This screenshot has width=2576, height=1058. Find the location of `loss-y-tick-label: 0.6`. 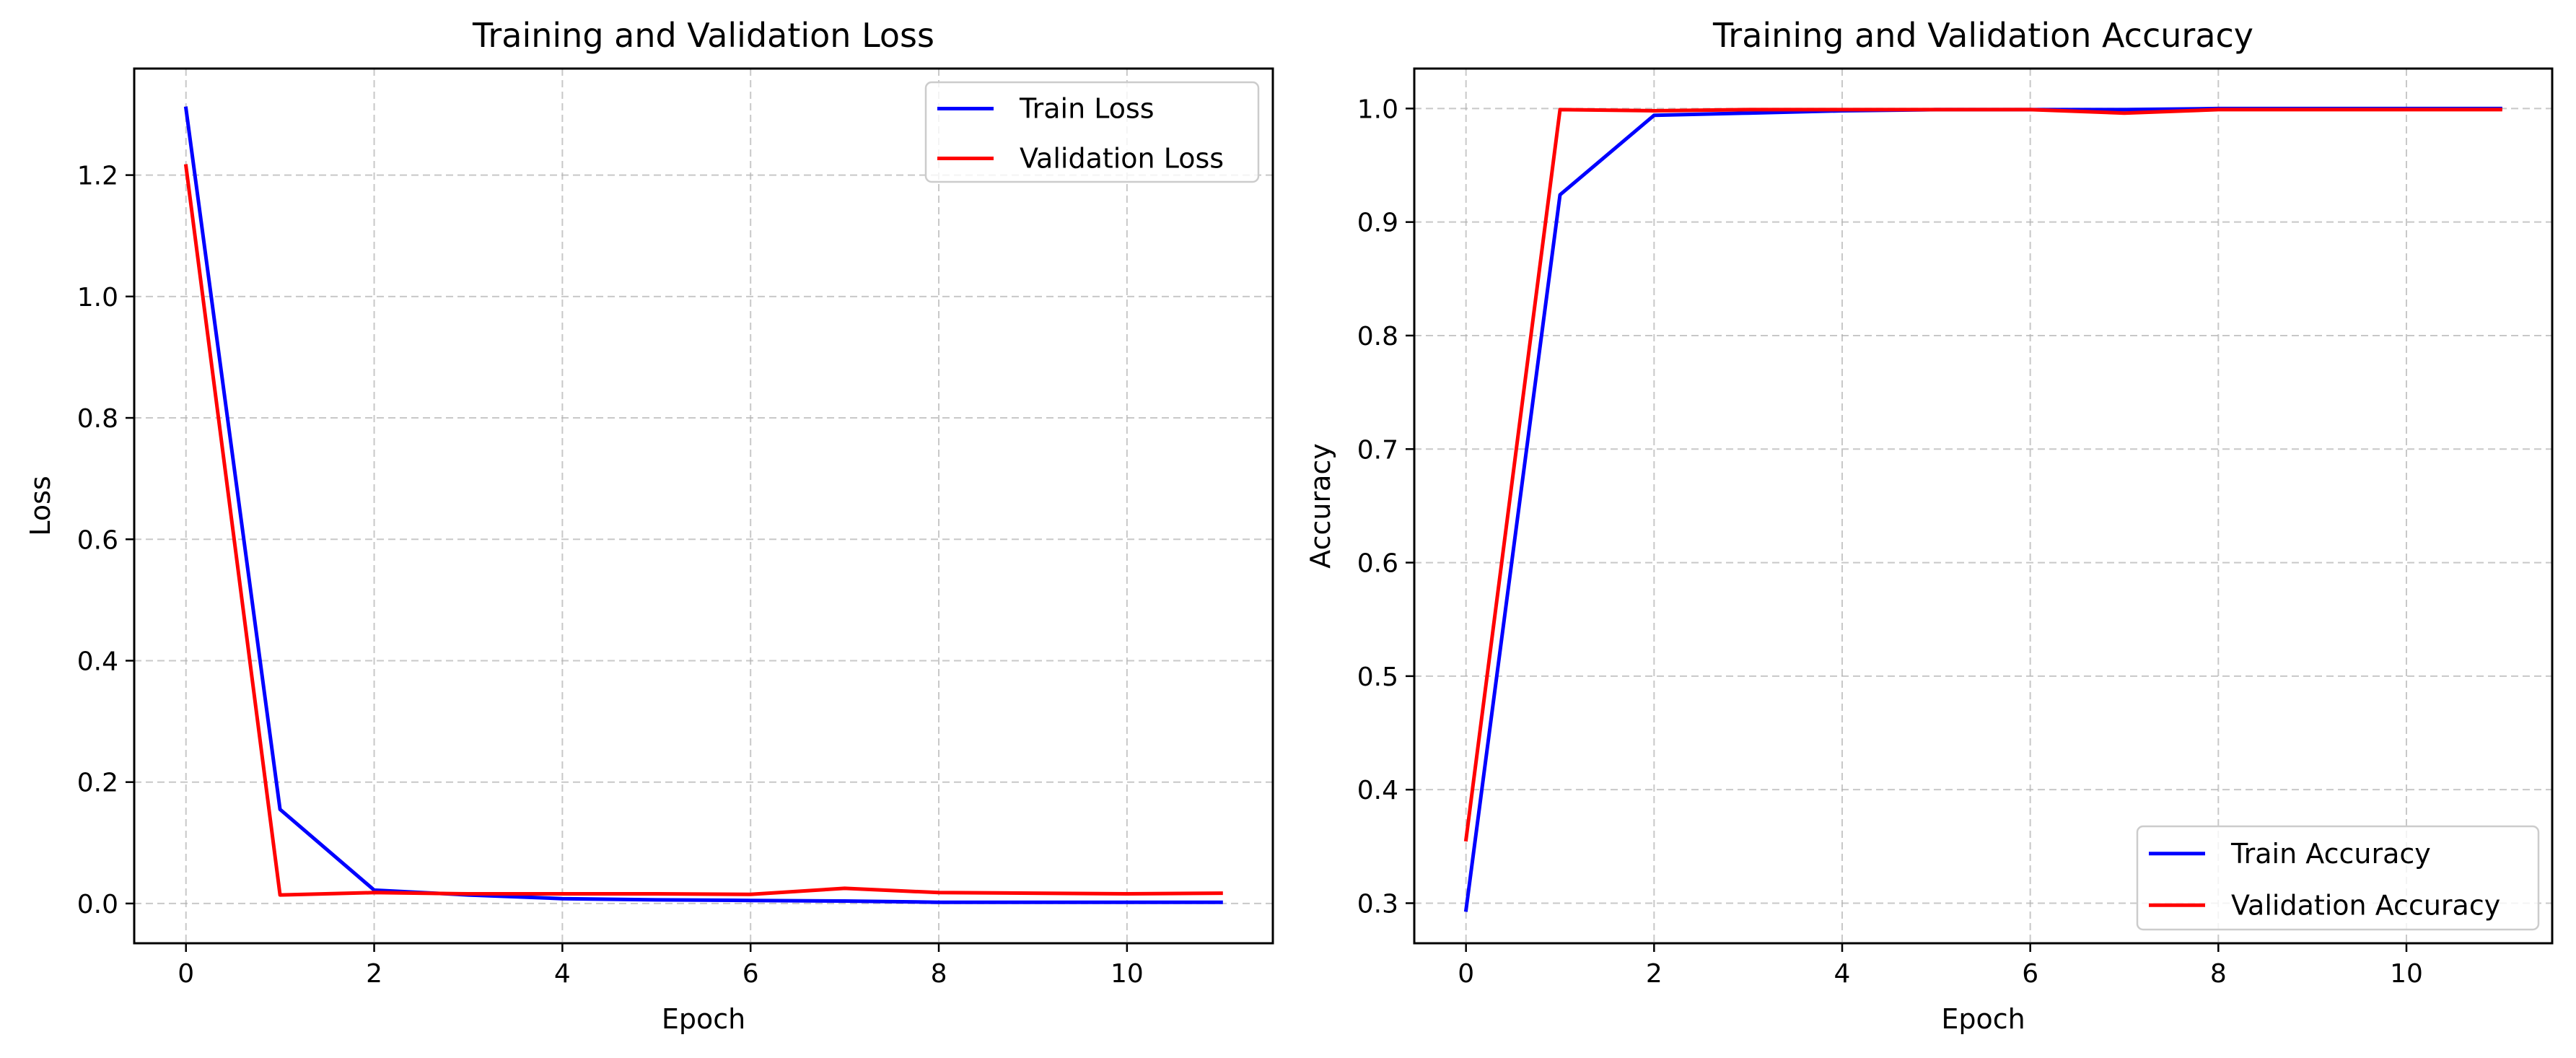

loss-y-tick-label: 0.6 is located at coordinates (97, 540).